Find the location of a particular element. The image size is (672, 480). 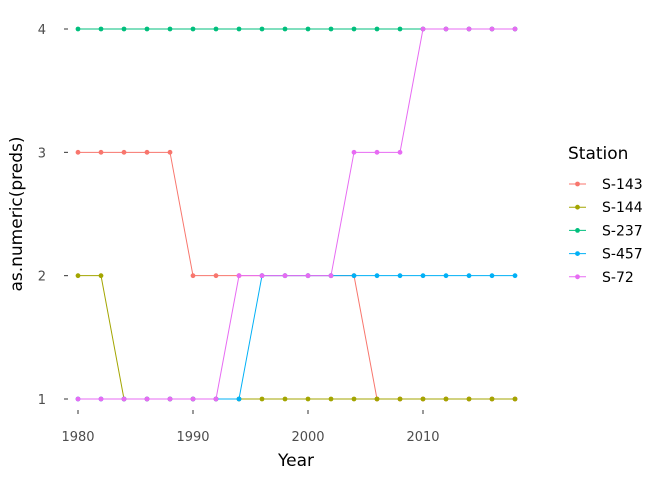

y-tick-label: 3 is located at coordinates (42, 153).